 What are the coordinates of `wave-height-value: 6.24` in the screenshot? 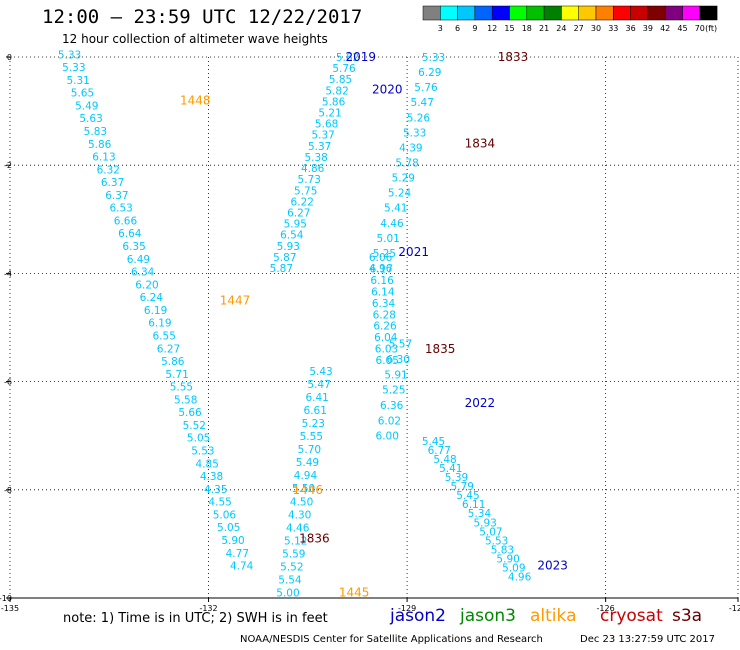 It's located at (152, 298).